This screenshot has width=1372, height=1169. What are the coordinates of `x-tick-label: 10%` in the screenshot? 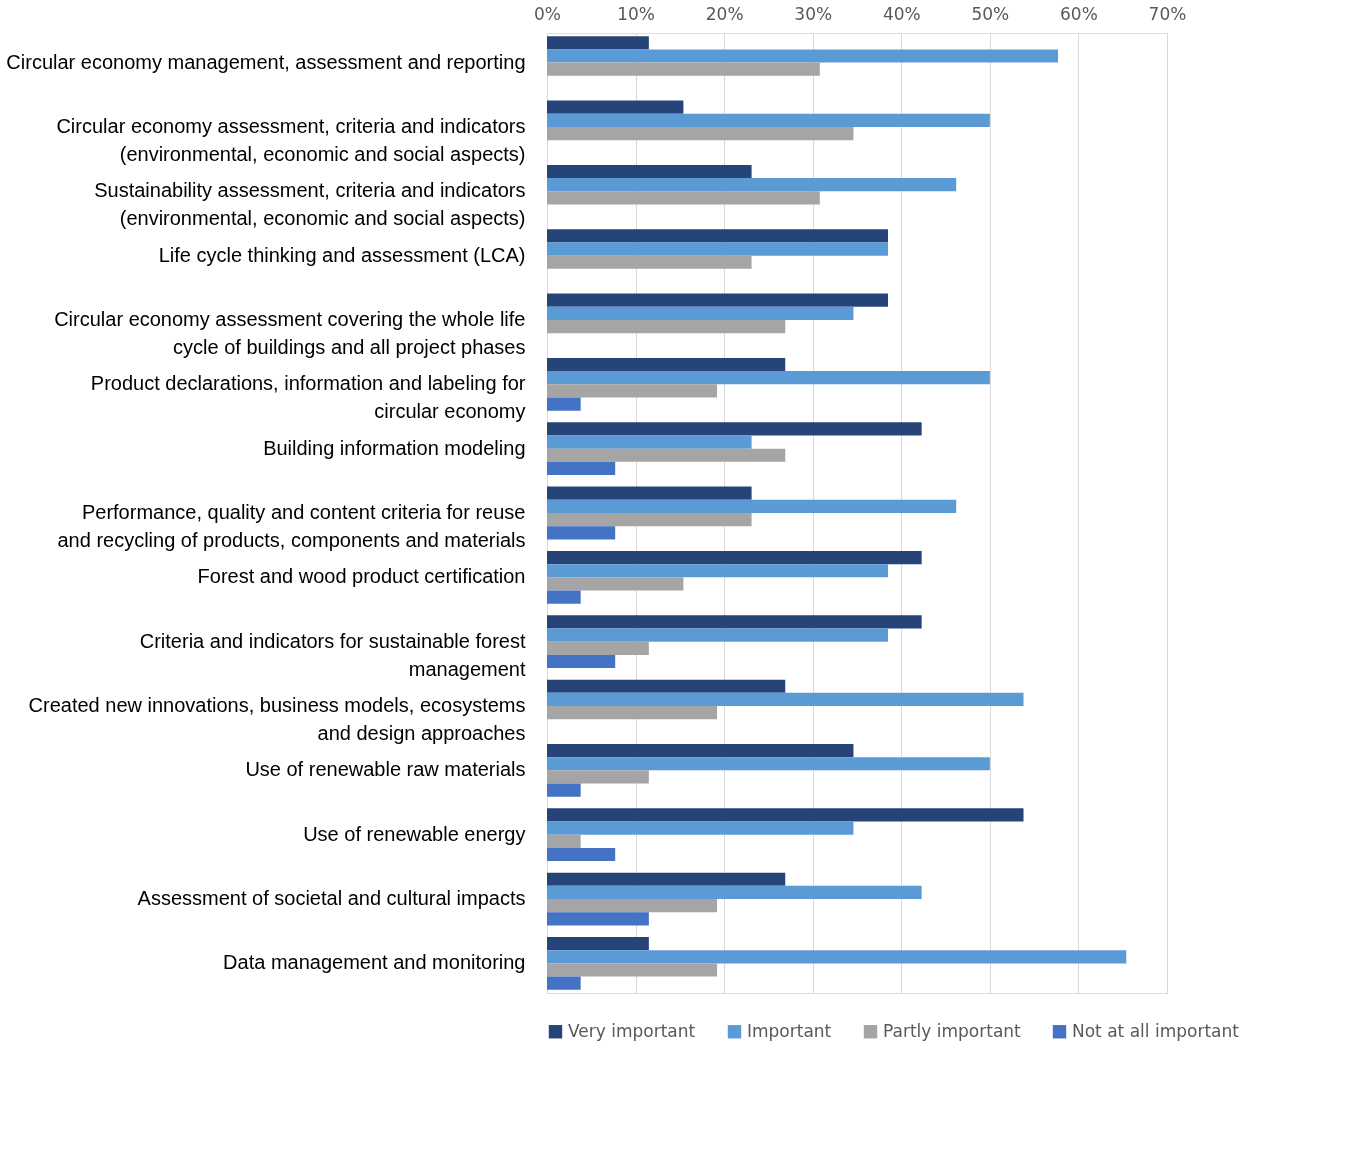 It's located at (636, 13).